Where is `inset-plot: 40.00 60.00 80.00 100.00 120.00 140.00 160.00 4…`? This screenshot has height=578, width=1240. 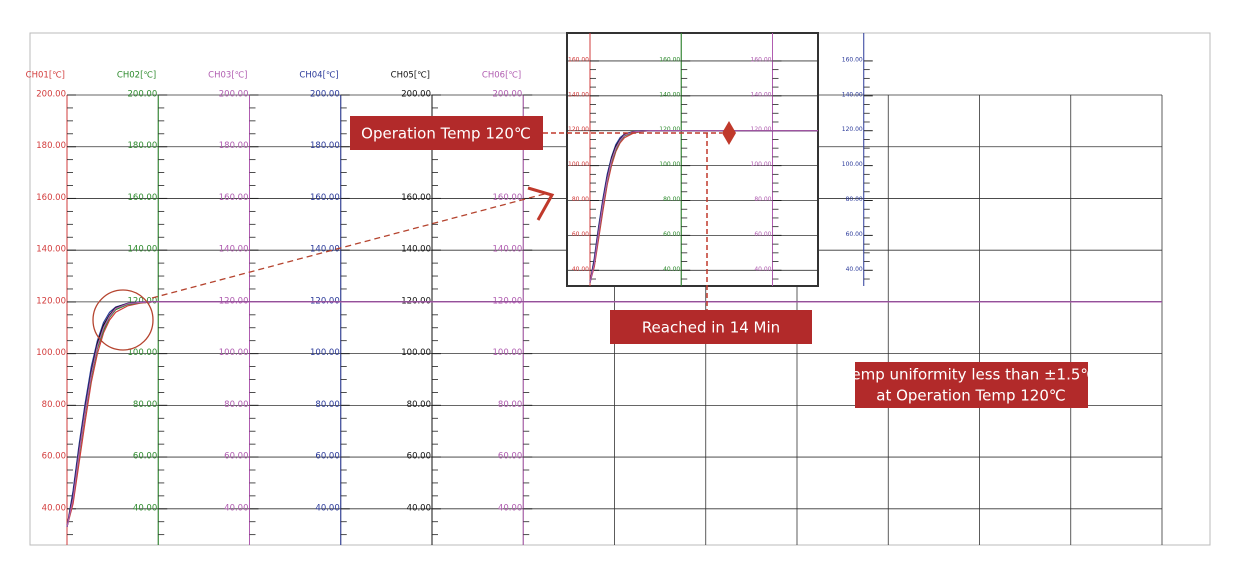 inset-plot: 40.00 60.00 80.00 100.00 120.00 140.00 160.00 4… is located at coordinates (719, 159).